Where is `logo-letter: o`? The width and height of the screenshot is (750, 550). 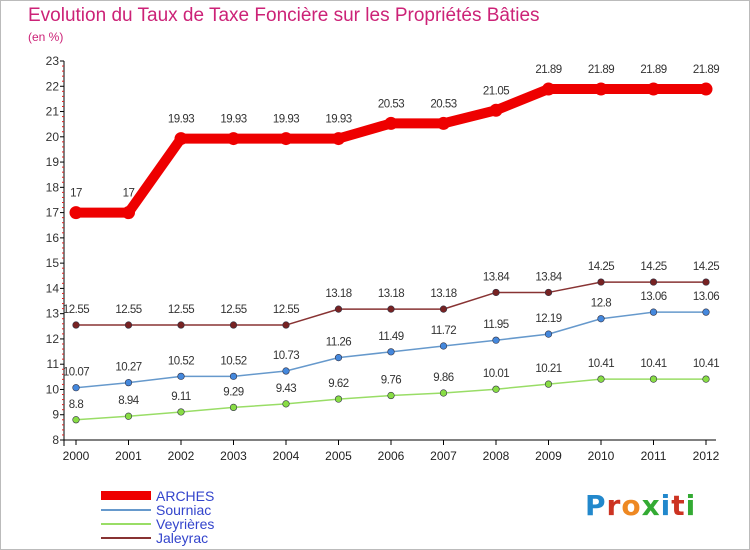 logo-letter: o is located at coordinates (631, 505).